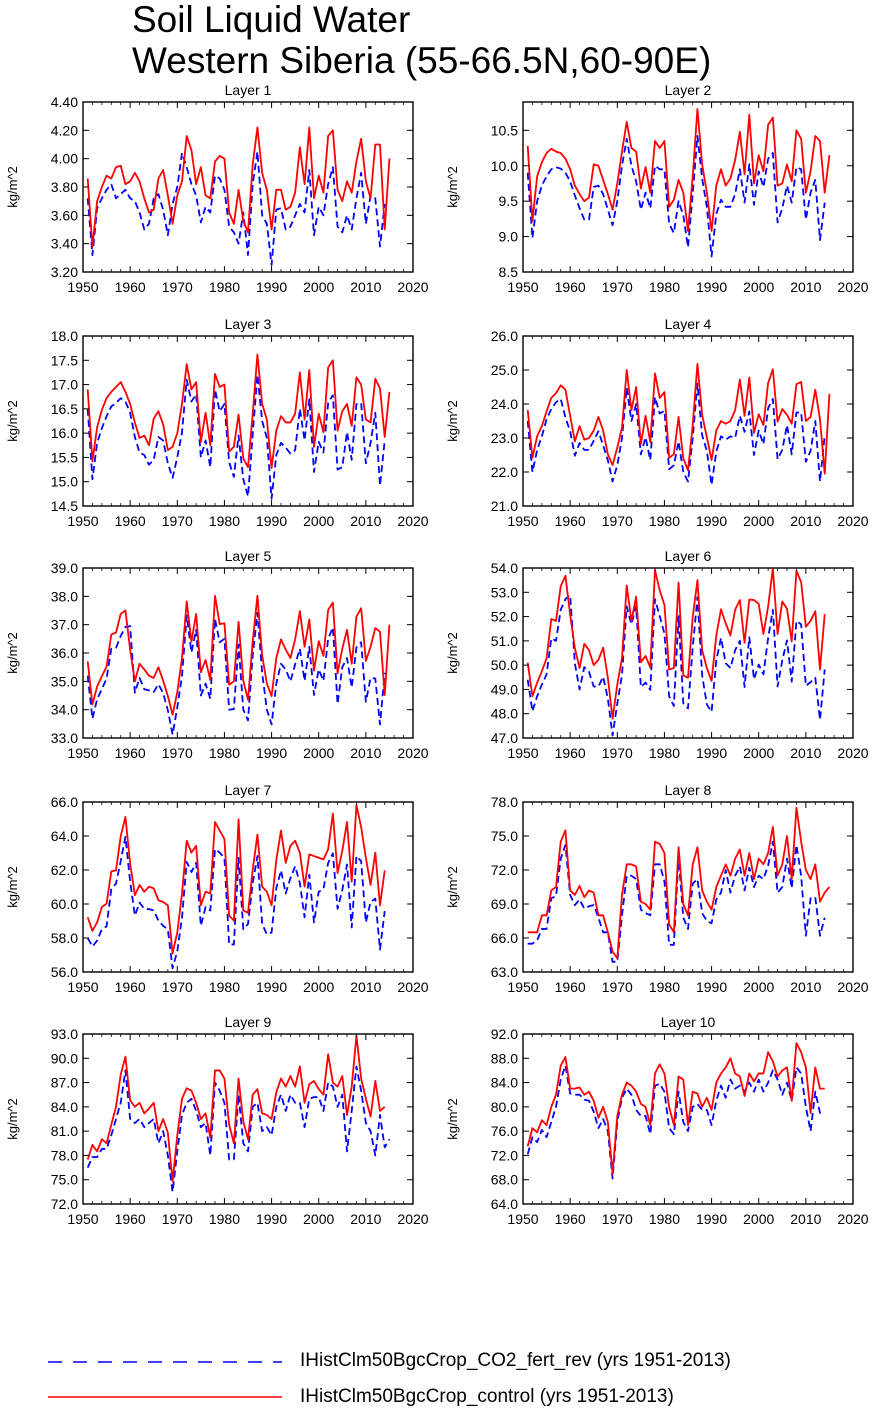 This screenshot has height=1412, width=878. Describe the element at coordinates (64, 870) in the screenshot. I see `y-tick-label: 62.0` at that location.